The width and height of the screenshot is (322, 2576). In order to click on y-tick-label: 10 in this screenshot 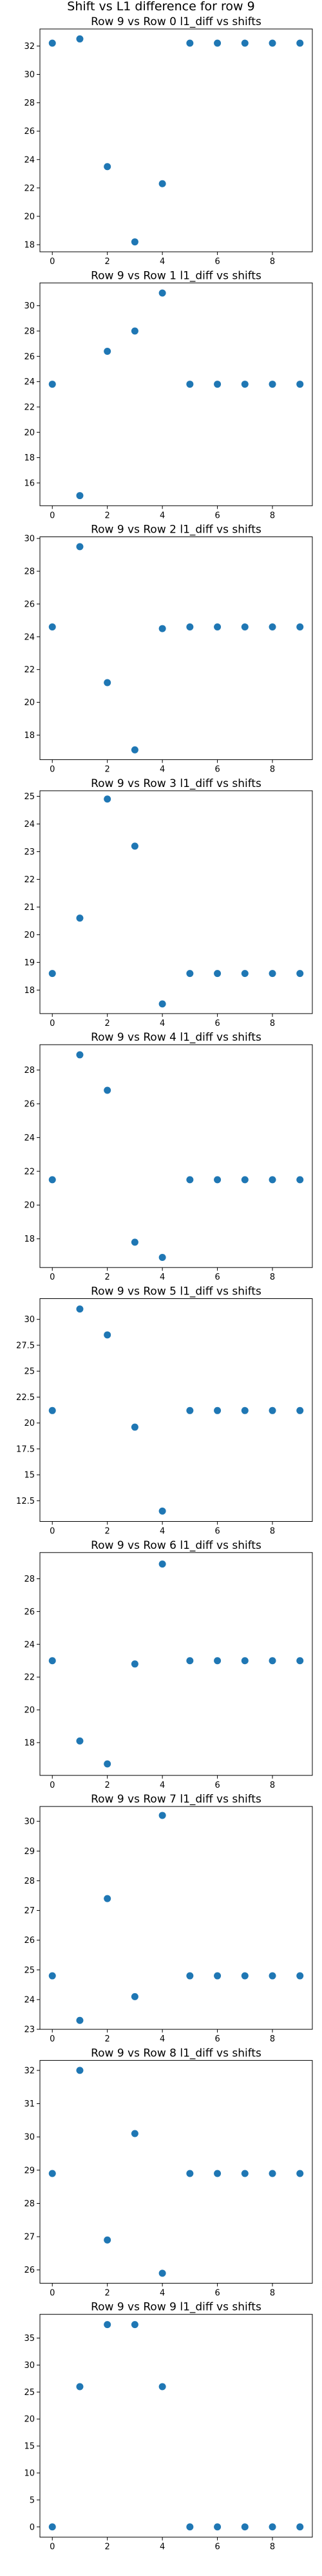, I will do `click(30, 2474)`.